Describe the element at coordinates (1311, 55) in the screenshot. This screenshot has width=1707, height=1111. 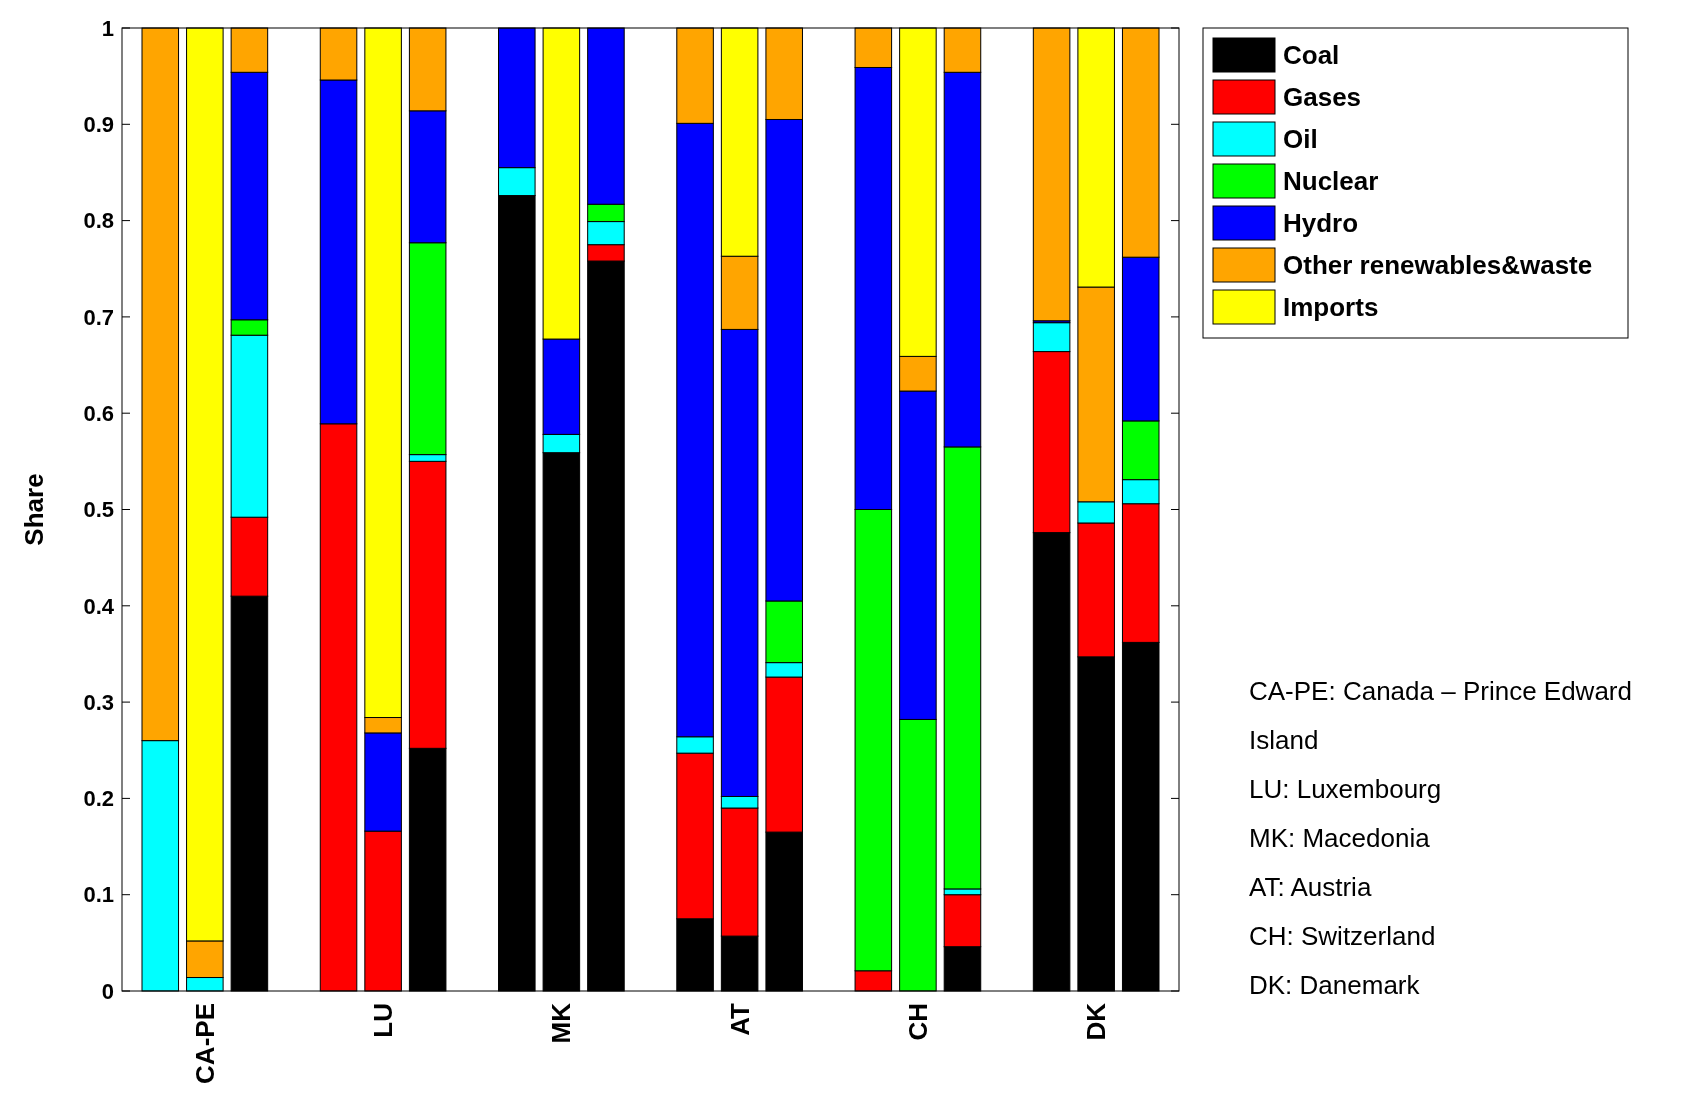
I see `legend-label: Coal` at that location.